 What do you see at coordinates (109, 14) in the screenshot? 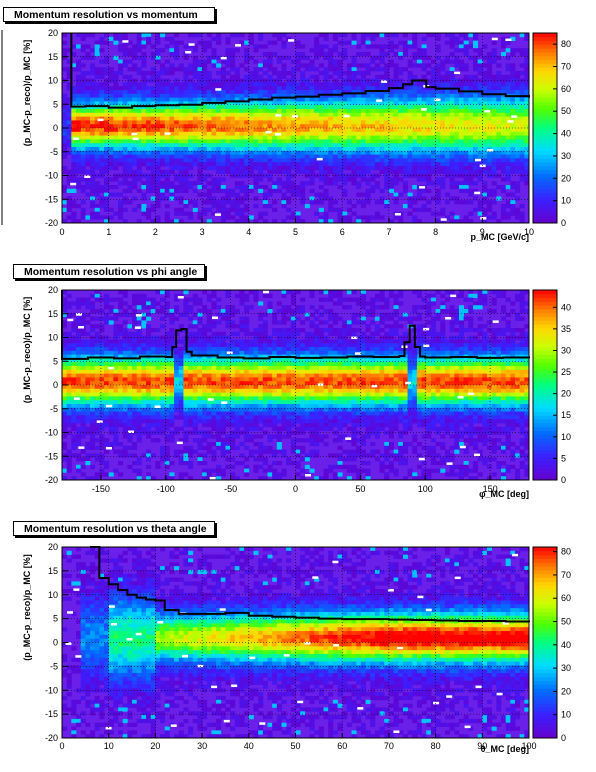
I see `chart-title-momentum: Momentum resolution vs momentum` at bounding box center [109, 14].